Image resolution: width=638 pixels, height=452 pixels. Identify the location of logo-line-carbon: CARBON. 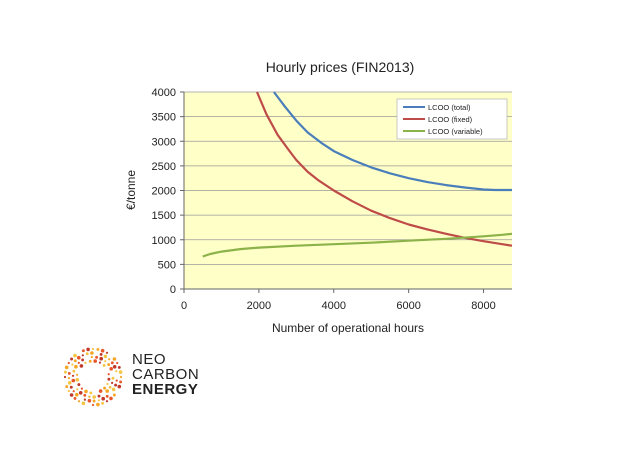
(166, 374).